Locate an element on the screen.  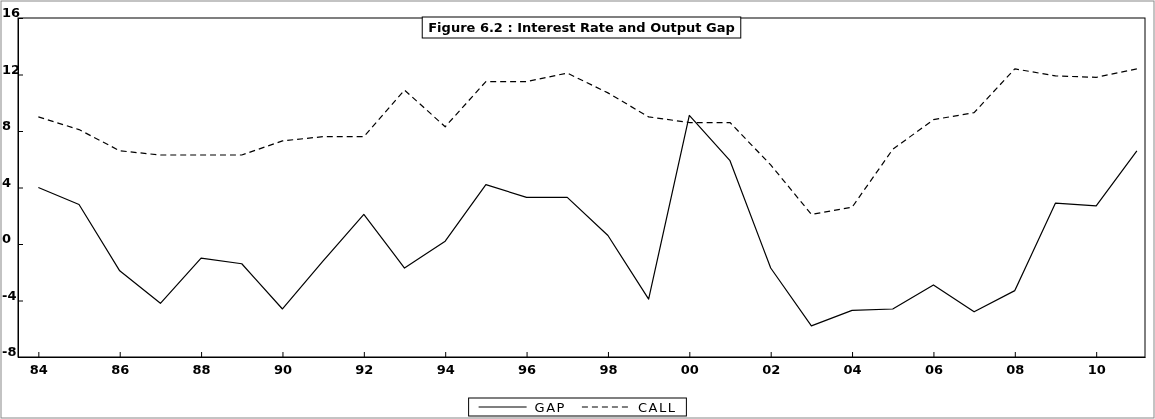
y-tick-label: -4 is located at coordinates (9, 295).